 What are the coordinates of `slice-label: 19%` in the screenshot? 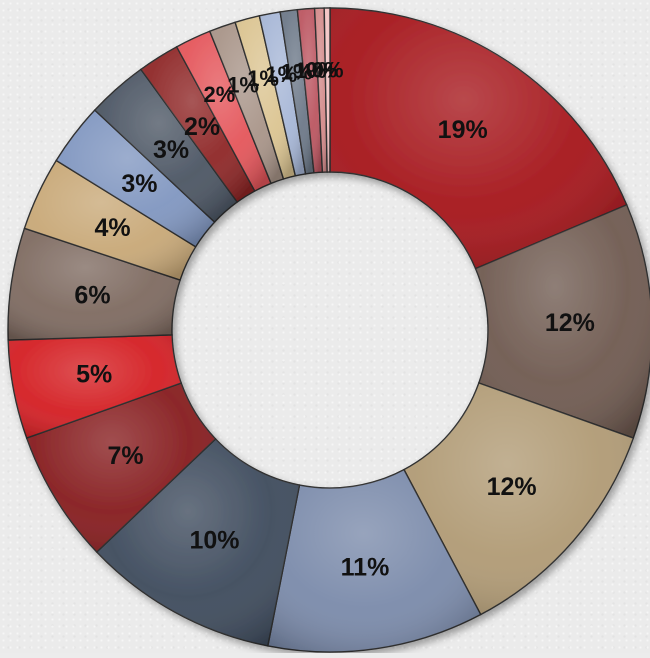 It's located at (463, 130).